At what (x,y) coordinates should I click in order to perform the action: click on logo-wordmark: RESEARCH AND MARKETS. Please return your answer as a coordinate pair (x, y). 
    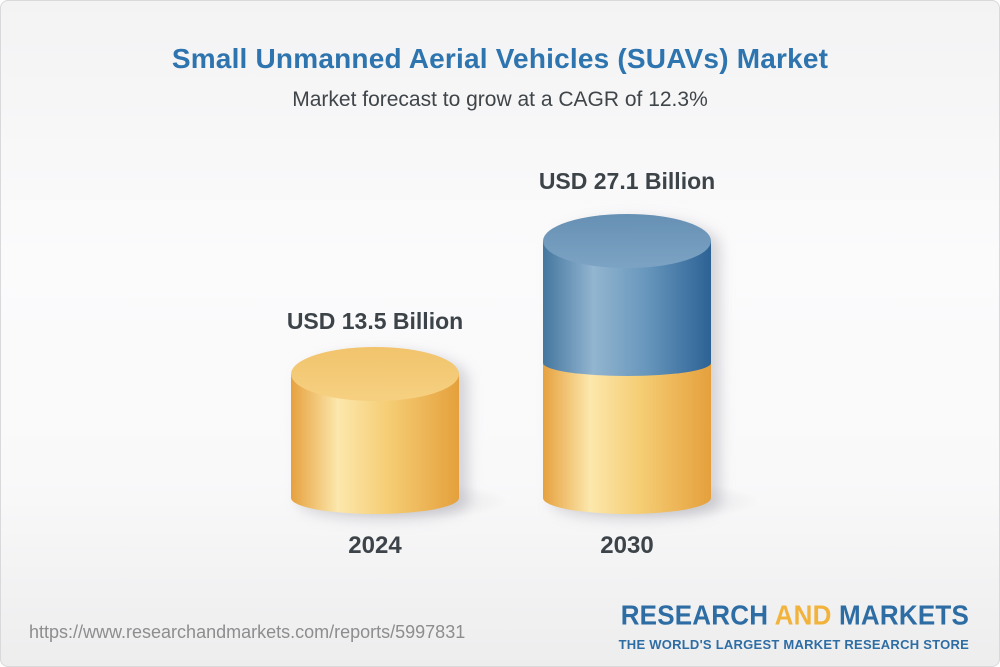
    Looking at the image, I should click on (795, 615).